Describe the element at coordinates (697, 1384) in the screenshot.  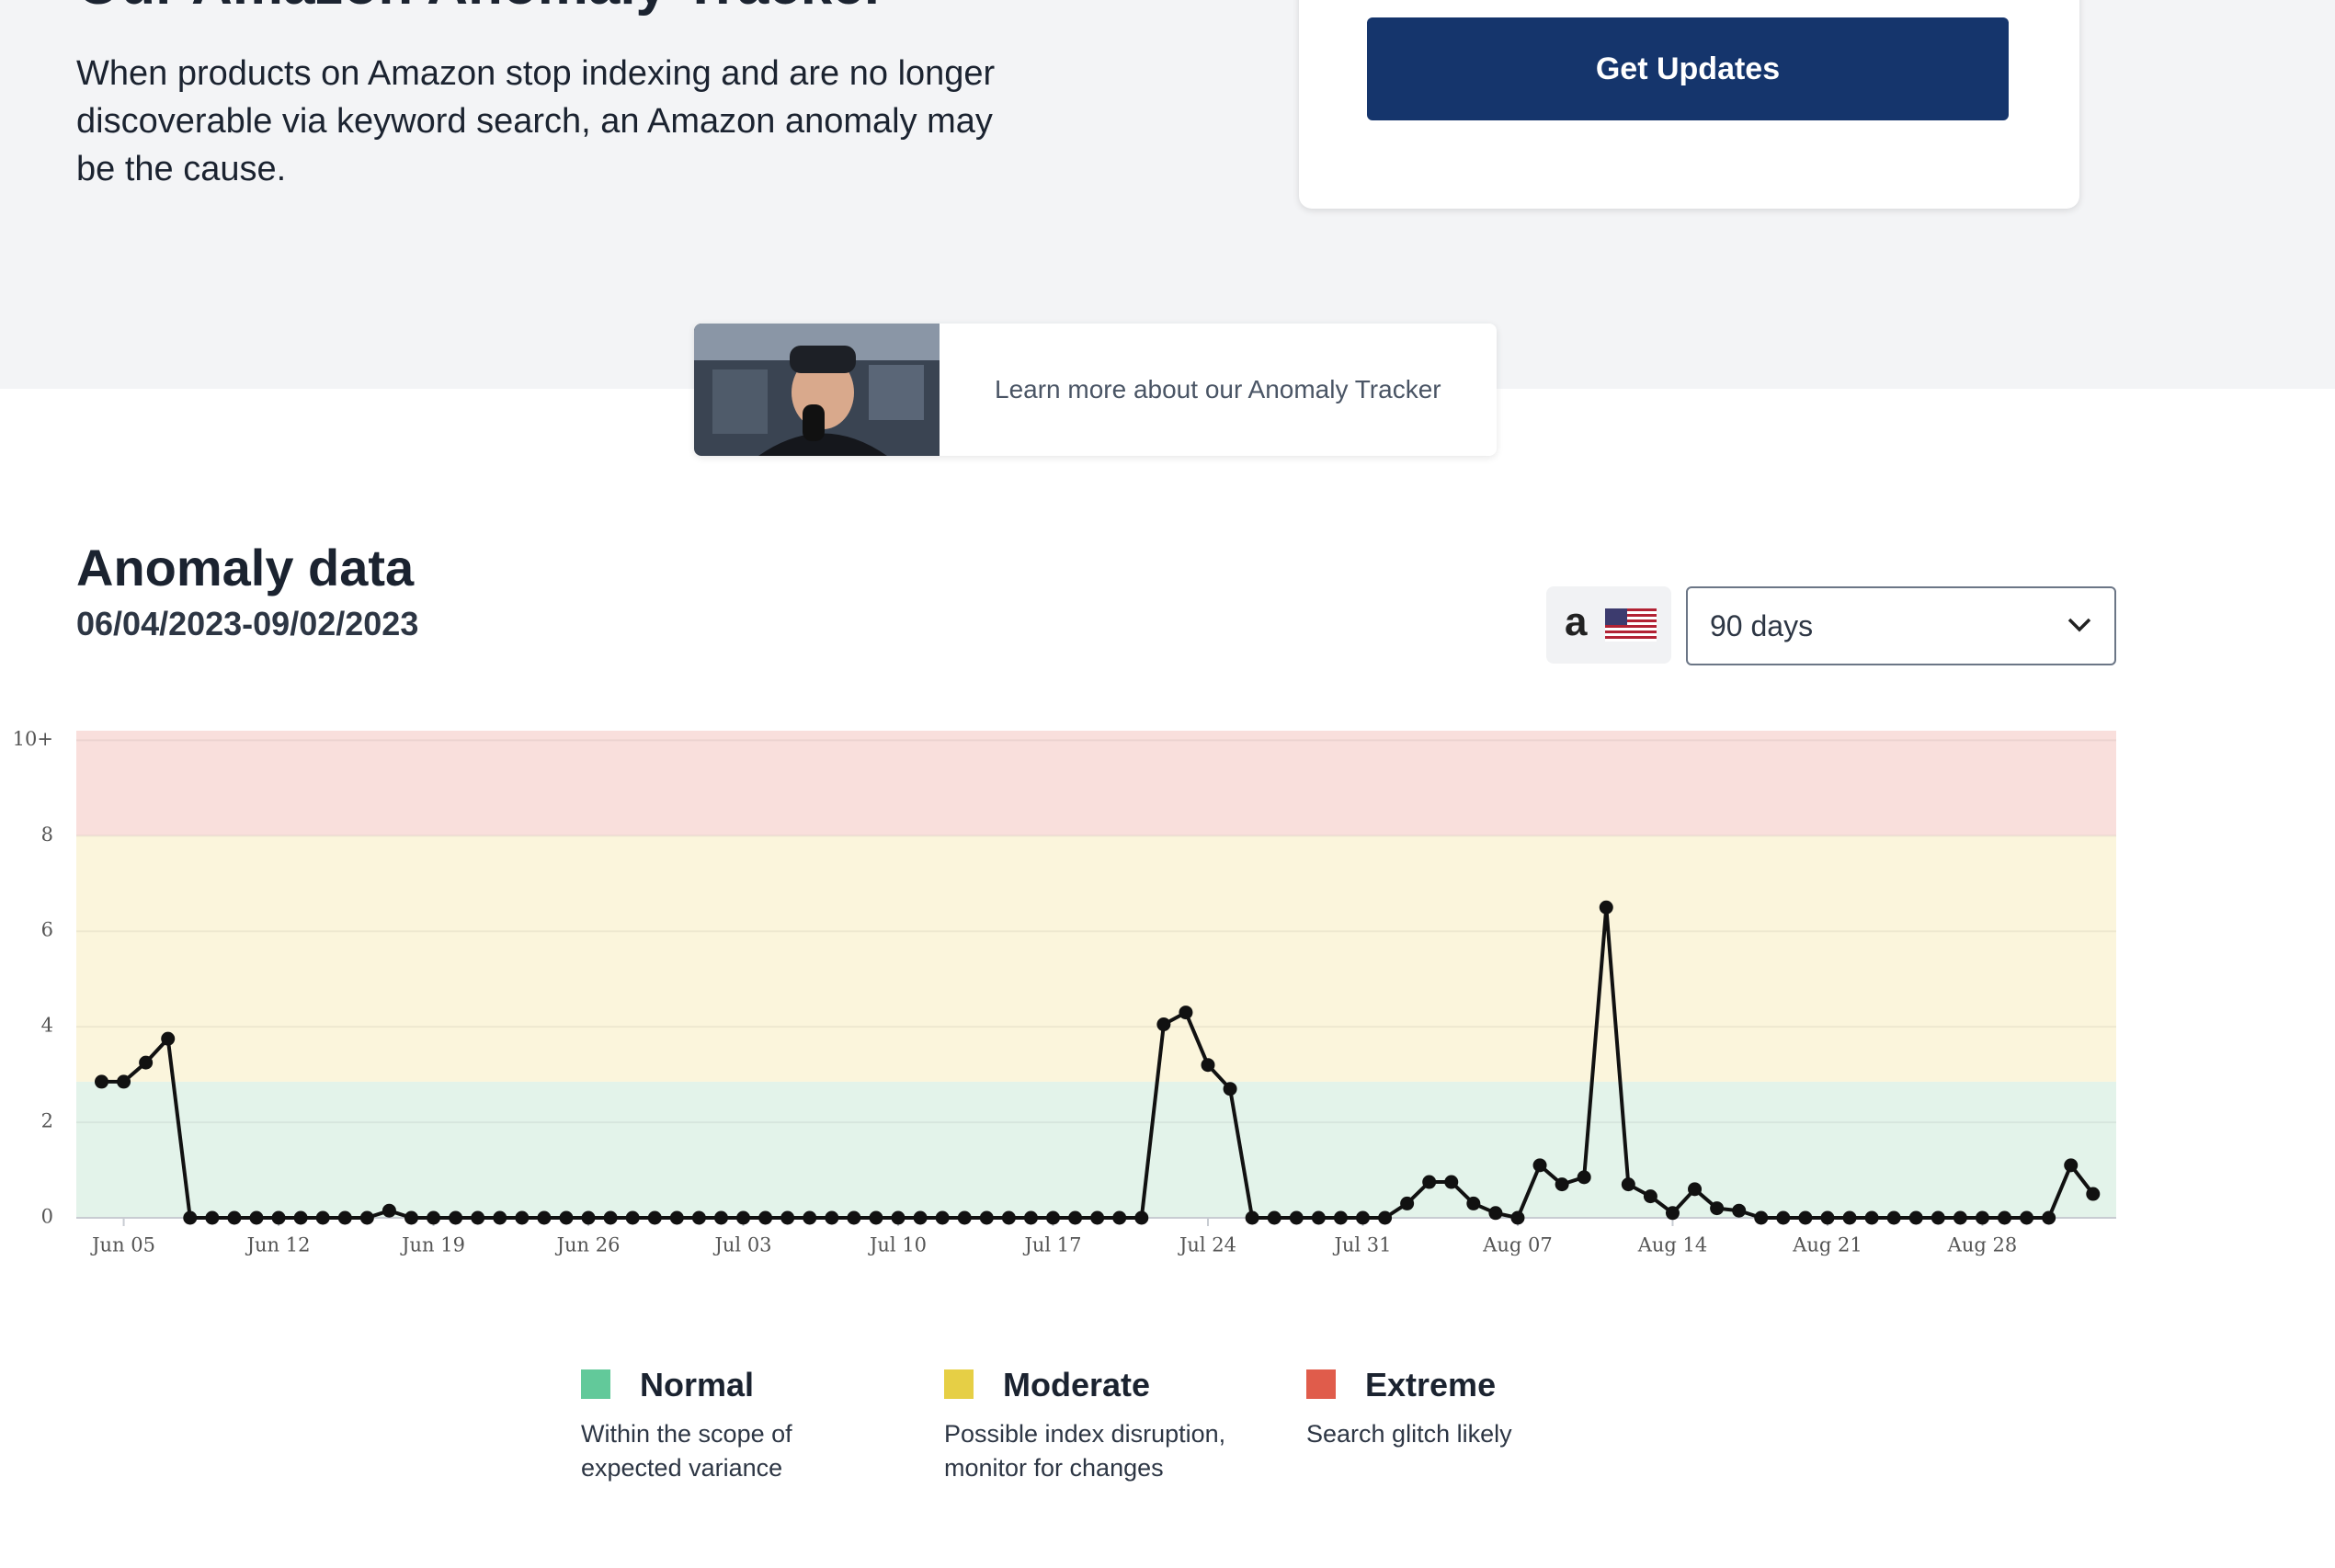
I see `legend-name: Normal` at that location.